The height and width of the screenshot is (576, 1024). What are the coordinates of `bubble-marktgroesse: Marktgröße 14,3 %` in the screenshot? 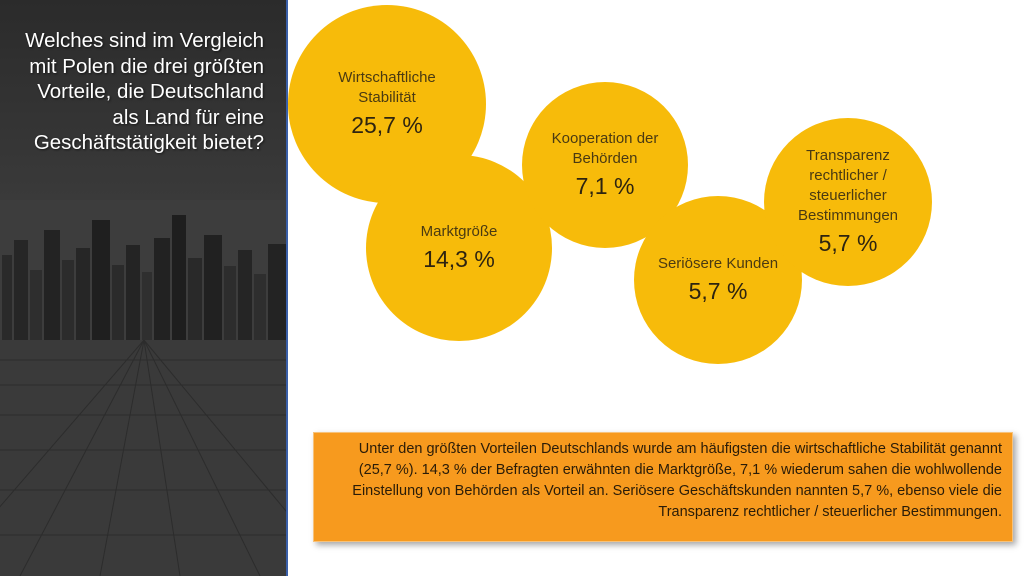 It's located at (459, 248).